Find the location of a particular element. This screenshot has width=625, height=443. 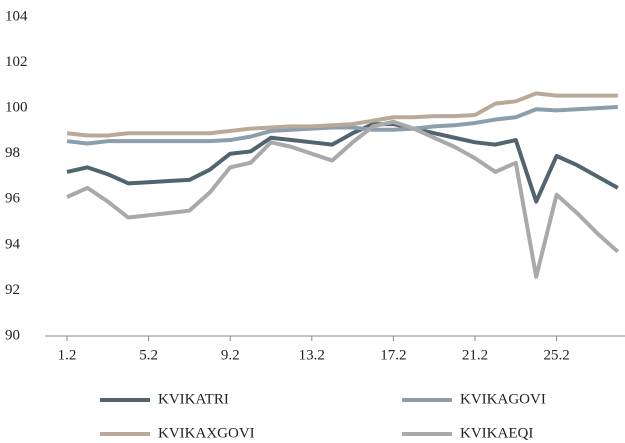

legend-label: KVIKAXGOVI is located at coordinates (206, 433).